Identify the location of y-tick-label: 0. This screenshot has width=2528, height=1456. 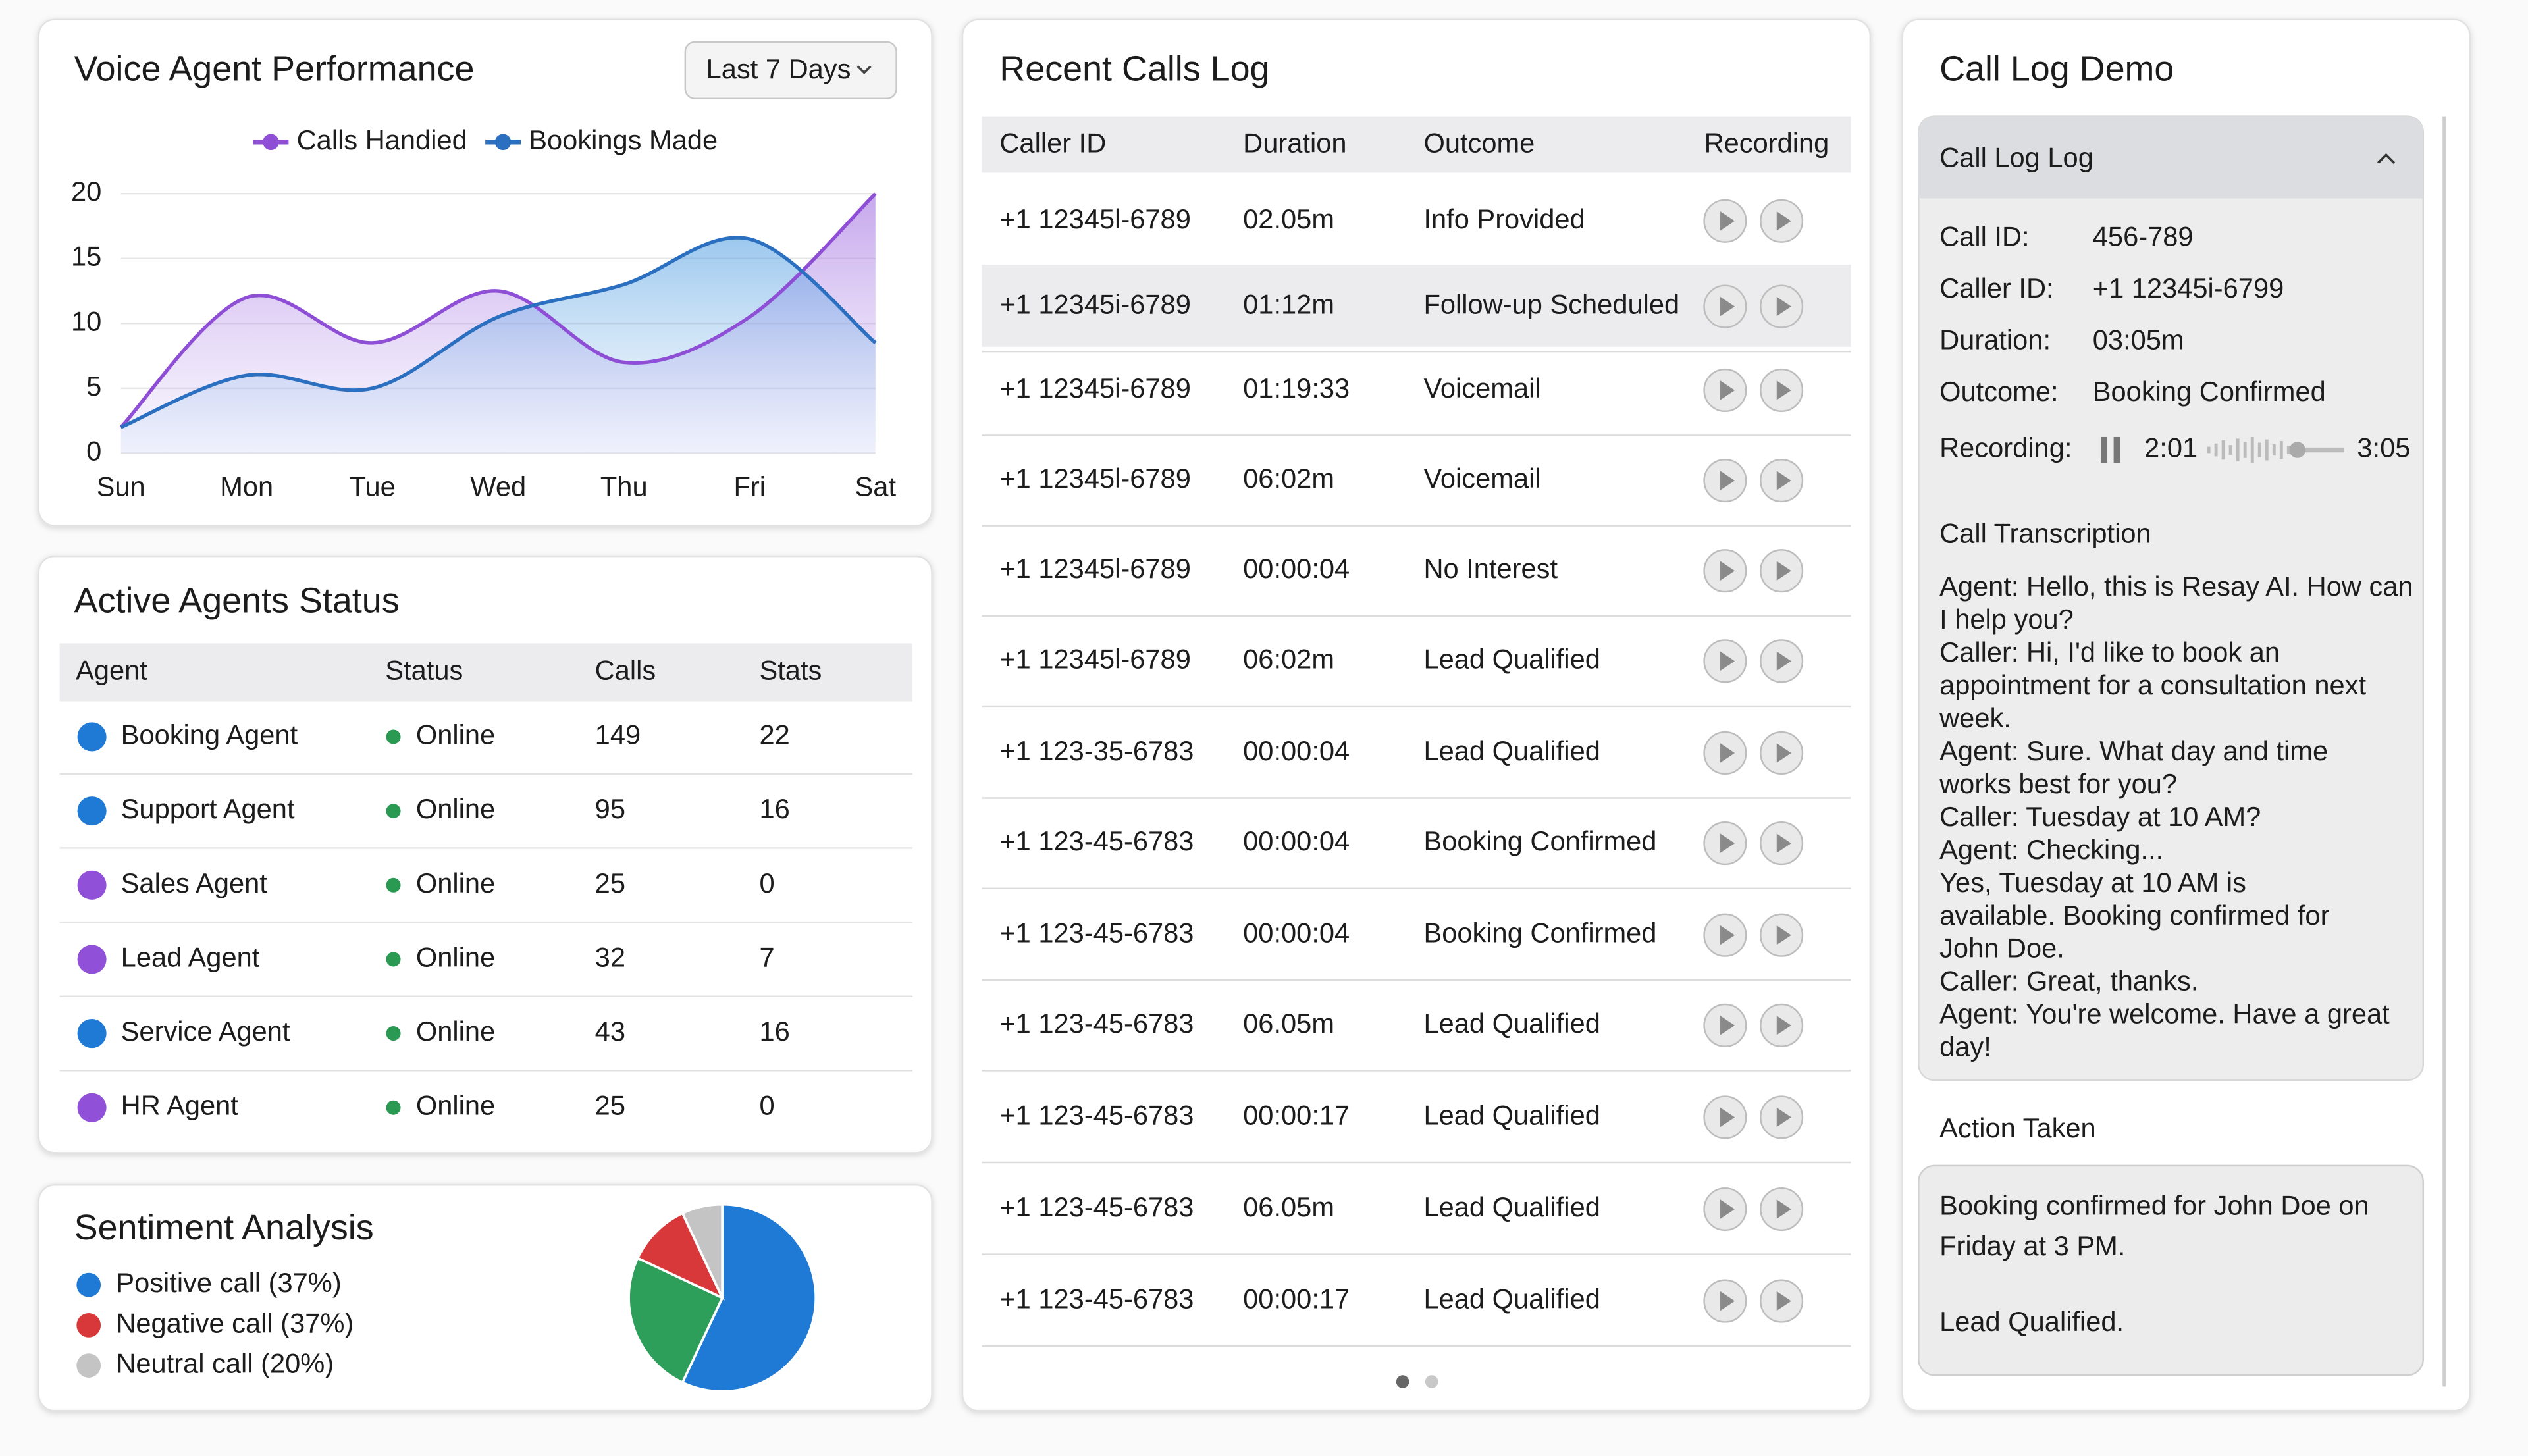
(93, 450).